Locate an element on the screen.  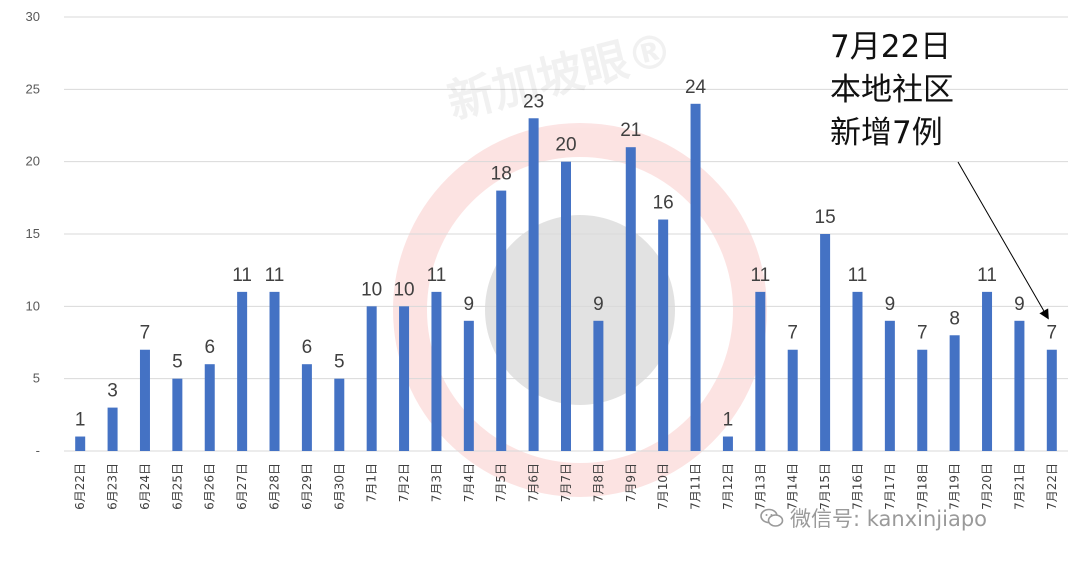
x-tick-label: 7月18日 is located at coordinates (922, 486).